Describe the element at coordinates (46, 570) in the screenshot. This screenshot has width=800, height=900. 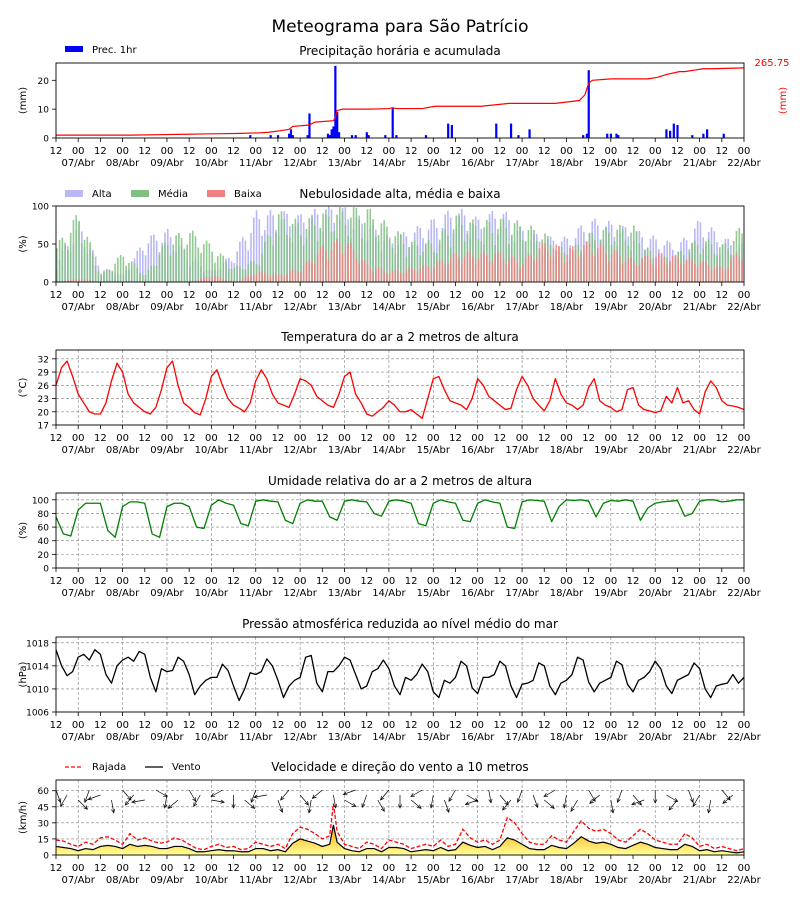
I see `humidity-ytick-label: 0` at that location.